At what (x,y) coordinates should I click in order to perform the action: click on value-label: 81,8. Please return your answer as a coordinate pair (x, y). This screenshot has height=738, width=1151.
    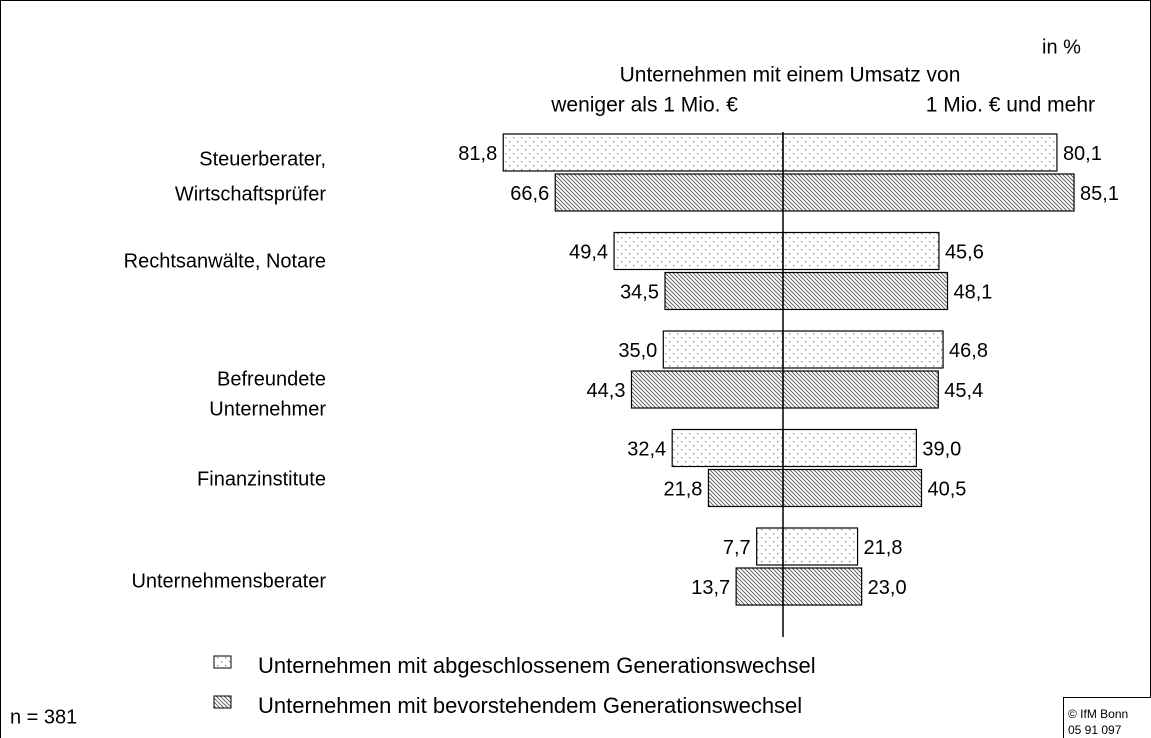
    Looking at the image, I should click on (477, 154).